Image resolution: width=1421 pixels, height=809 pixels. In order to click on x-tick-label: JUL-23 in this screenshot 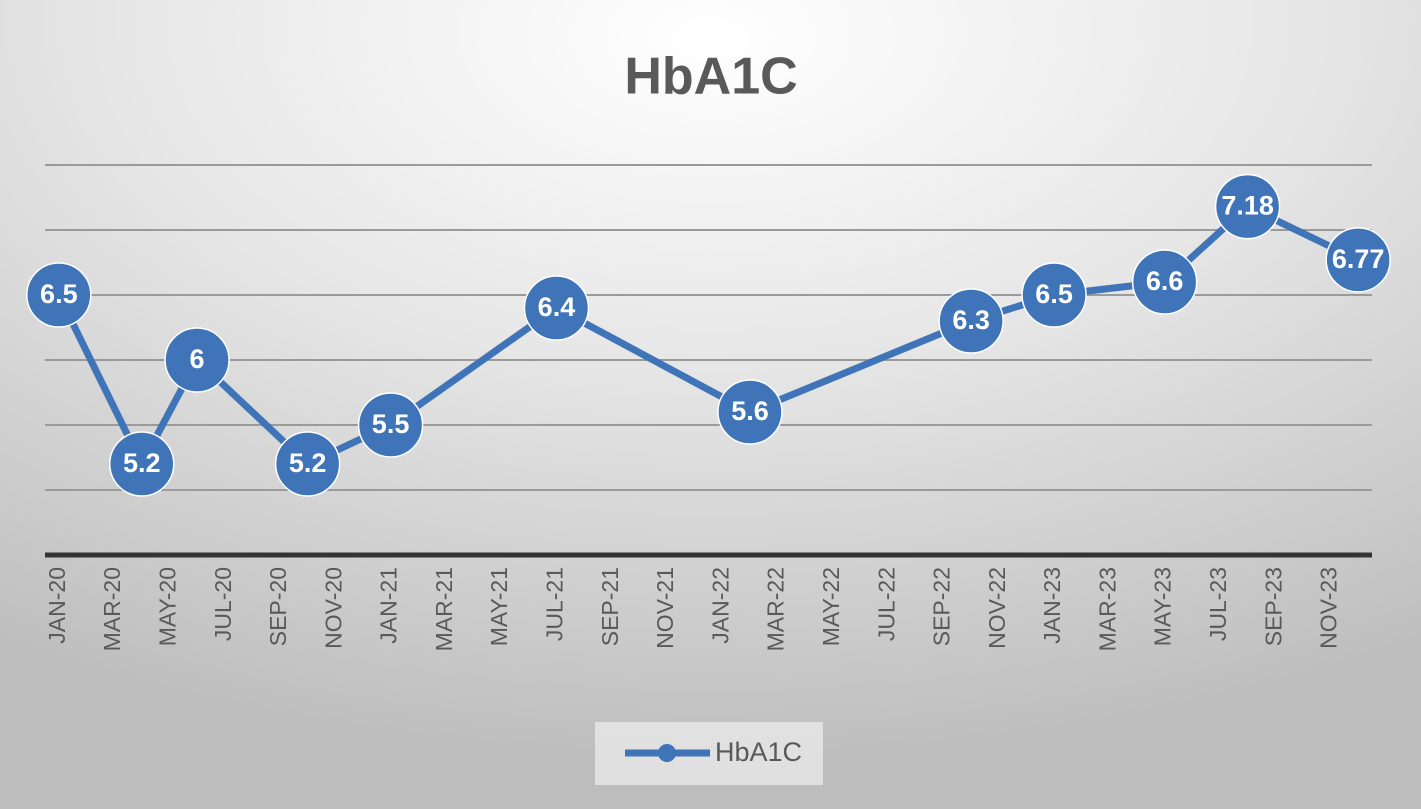, I will do `click(1218, 604)`.